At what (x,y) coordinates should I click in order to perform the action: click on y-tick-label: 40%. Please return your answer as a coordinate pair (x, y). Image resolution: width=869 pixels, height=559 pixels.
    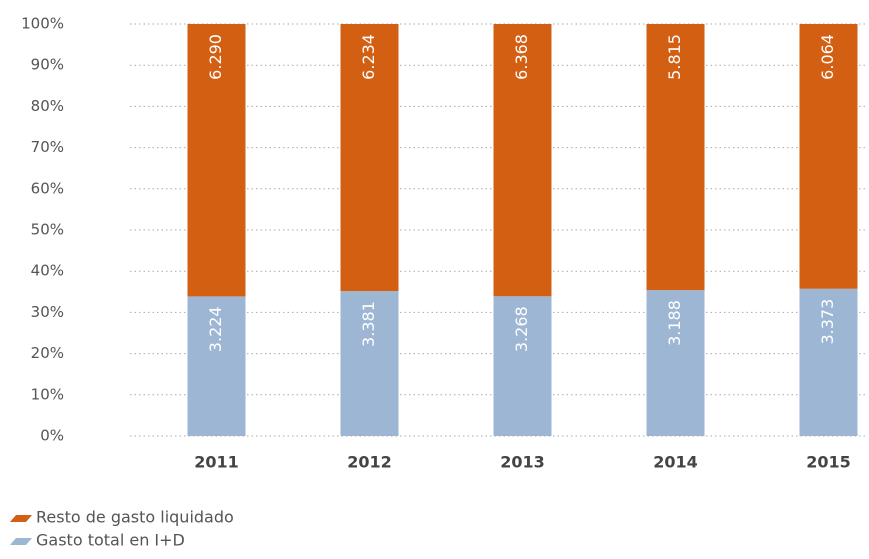
    Looking at the image, I should click on (47, 271).